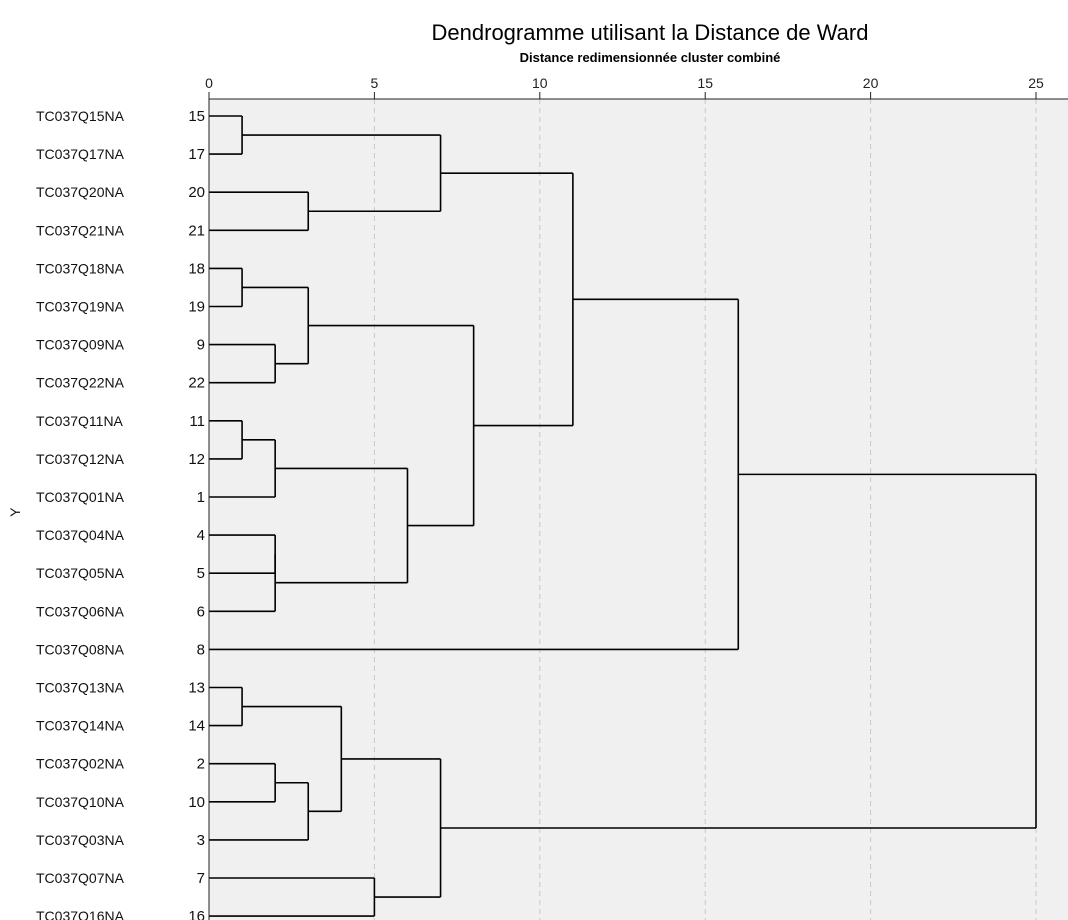  Describe the element at coordinates (80, 421) in the screenshot. I see `leaf-label: TC037Q11NA` at that location.